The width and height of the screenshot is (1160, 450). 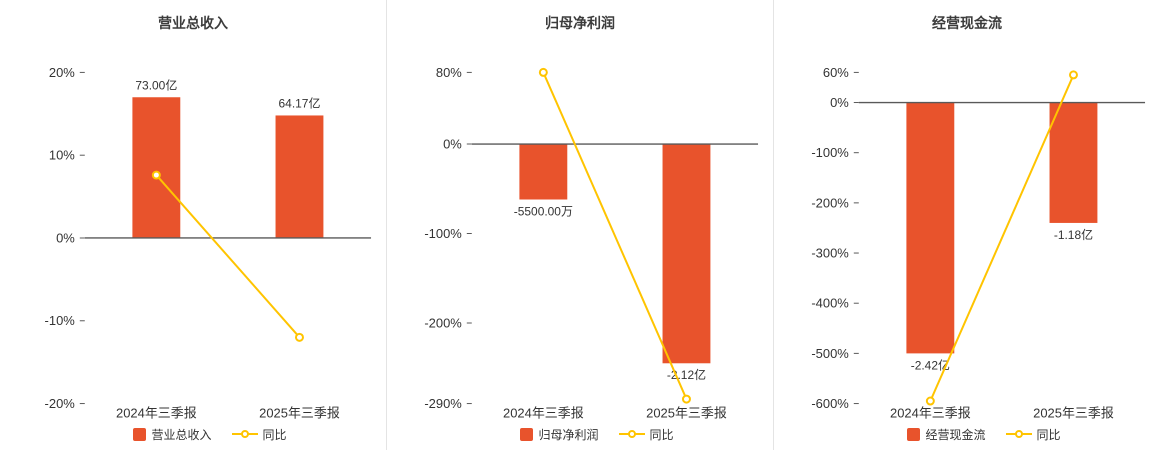 I want to click on bar-value-label: 64.17亿, so click(x=300, y=102).